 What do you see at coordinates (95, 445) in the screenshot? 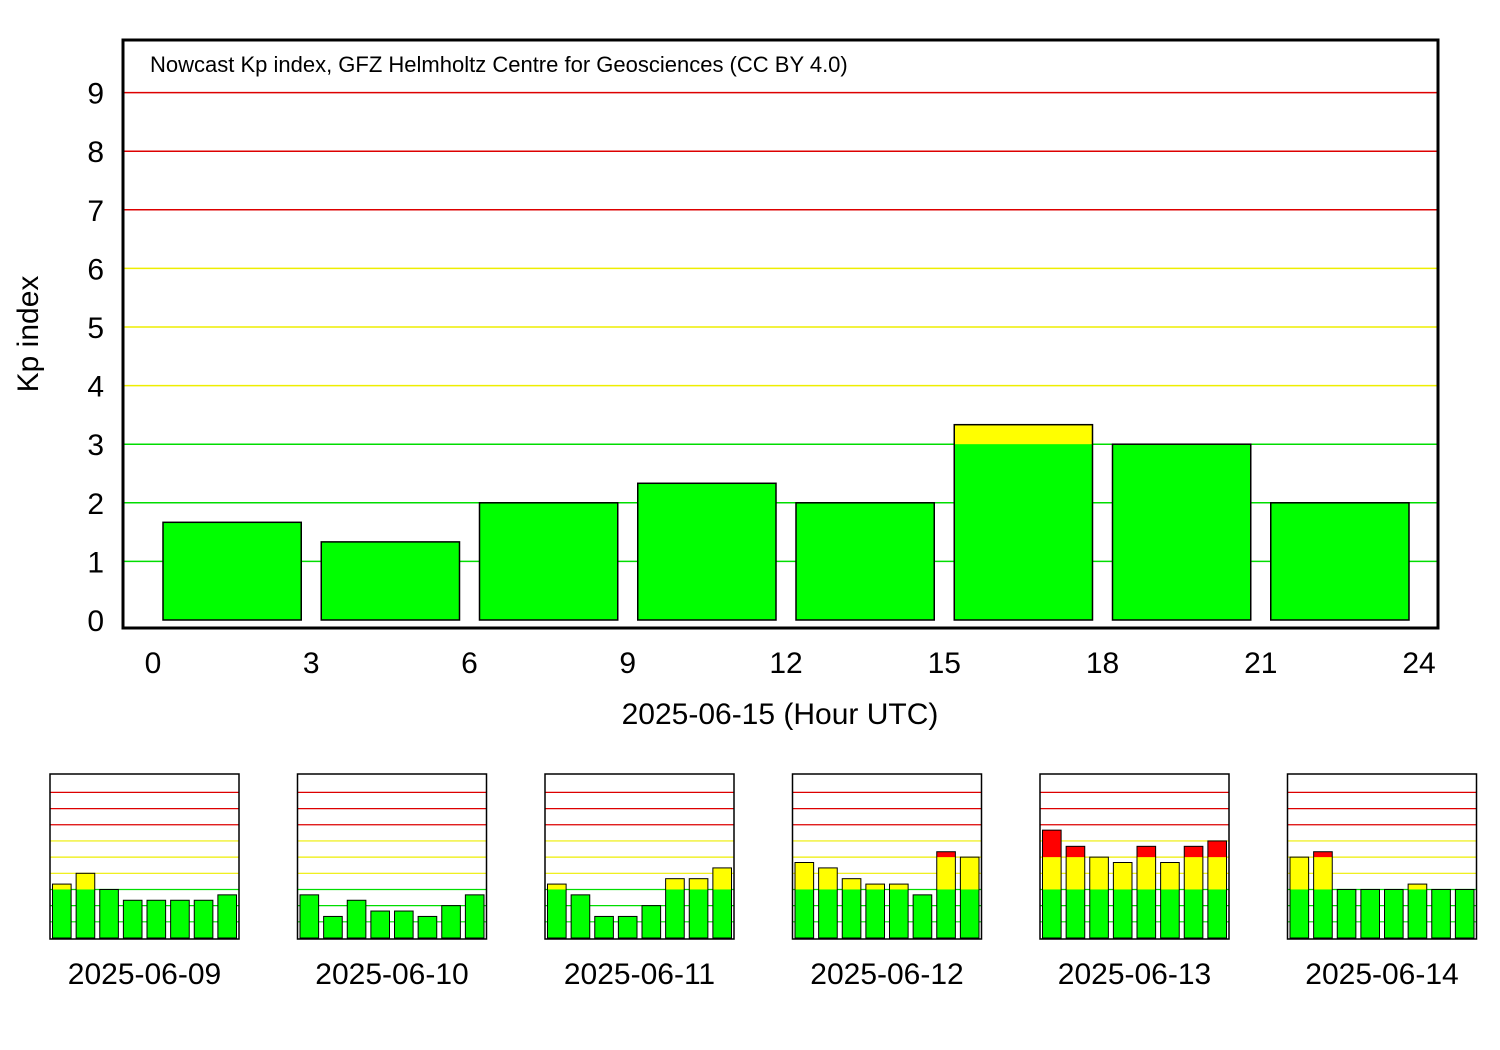
I see `main-y-tick-3: 3` at bounding box center [95, 445].